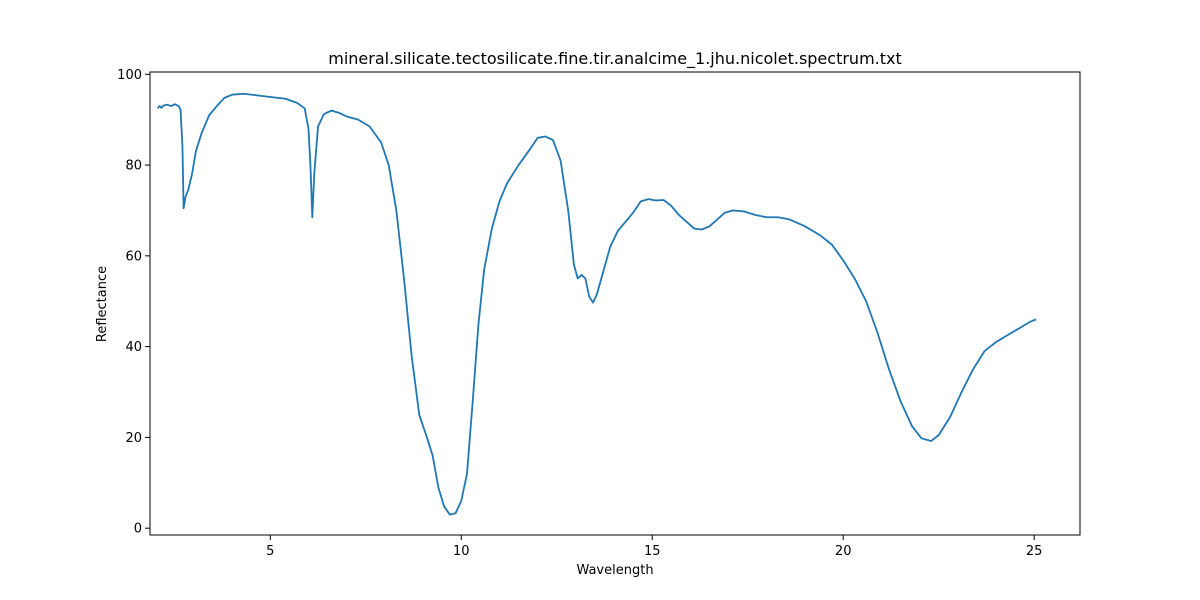  Describe the element at coordinates (614, 570) in the screenshot. I see `x-axis-label: Wavelength` at that location.